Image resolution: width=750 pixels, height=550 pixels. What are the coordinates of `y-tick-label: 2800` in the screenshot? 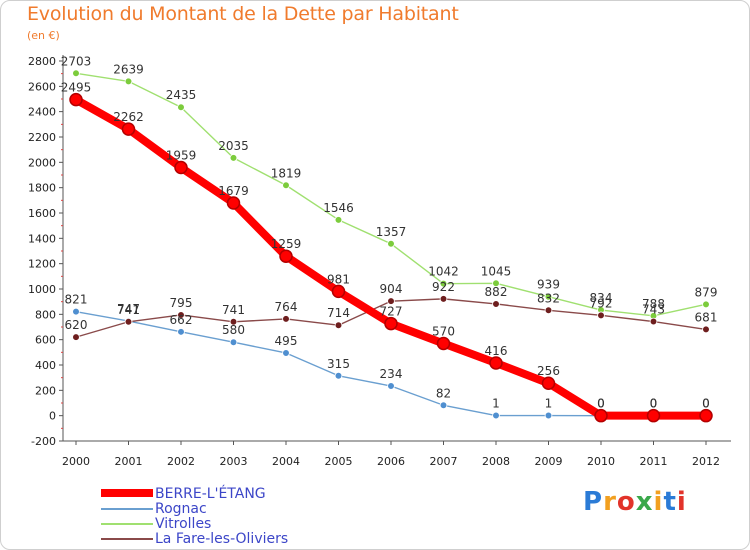 It's located at (42, 61).